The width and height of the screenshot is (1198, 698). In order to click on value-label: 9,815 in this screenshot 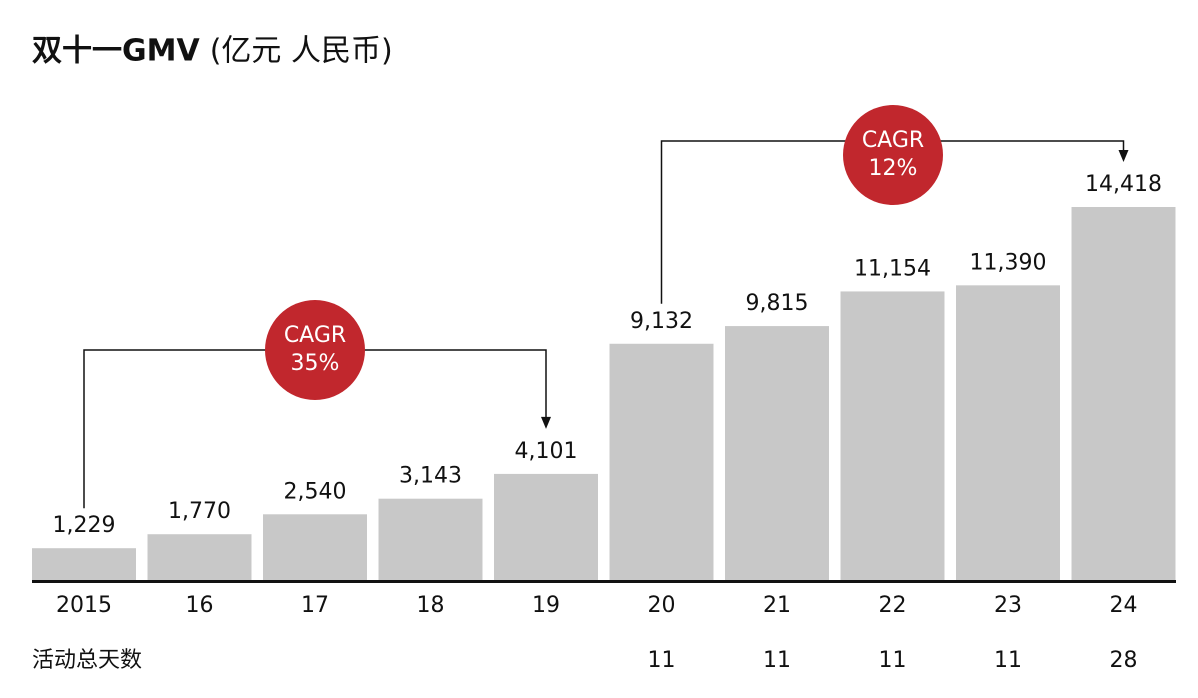, I will do `click(777, 303)`.